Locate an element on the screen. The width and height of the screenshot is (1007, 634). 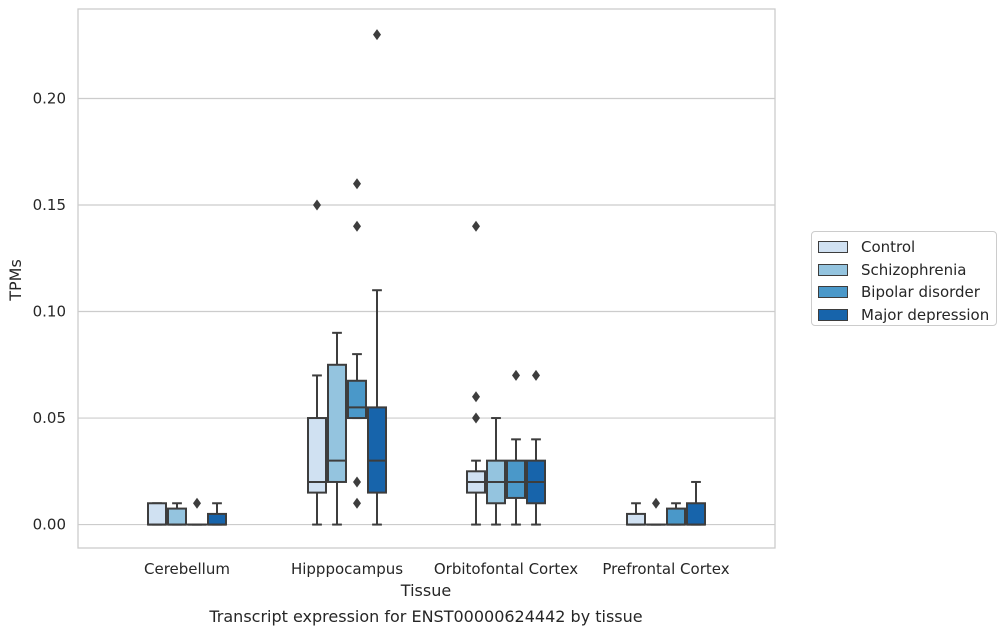
y-tick-label: 0.15 is located at coordinates (49, 205).